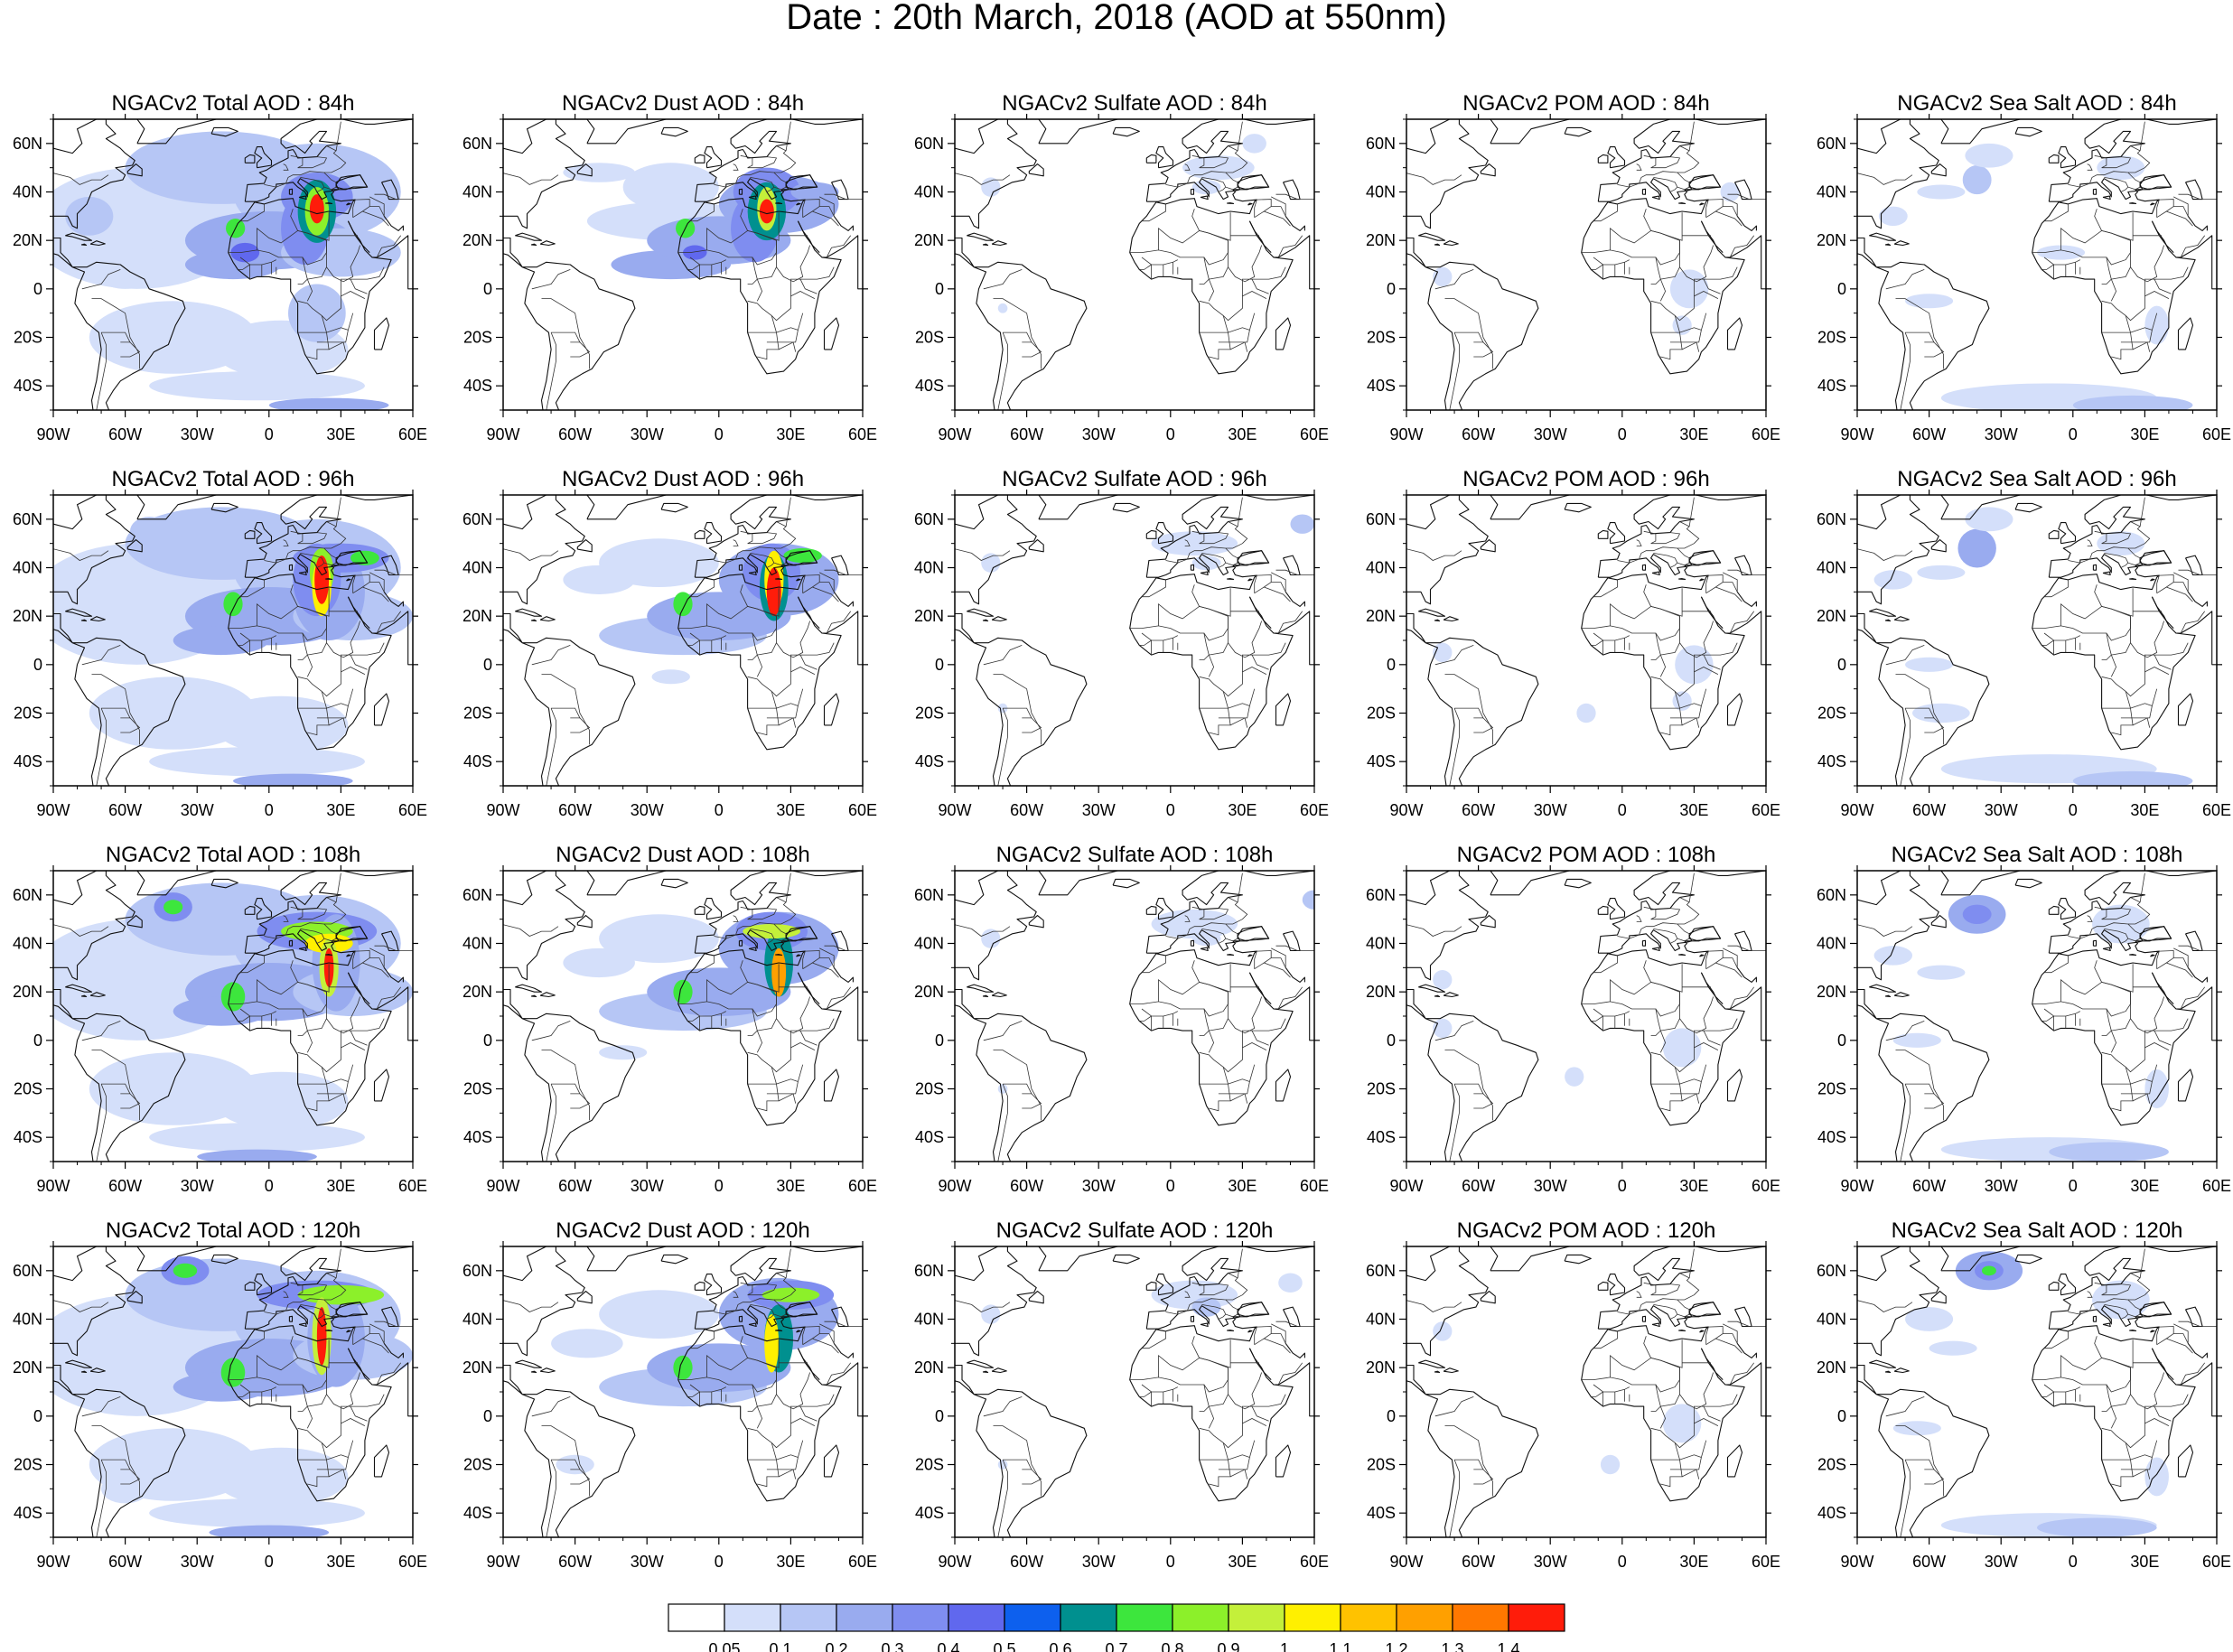 Image resolution: width=2233 pixels, height=1652 pixels. What do you see at coordinates (1381, 1137) in the screenshot?
I see `lat-tick-label: 40S` at bounding box center [1381, 1137].